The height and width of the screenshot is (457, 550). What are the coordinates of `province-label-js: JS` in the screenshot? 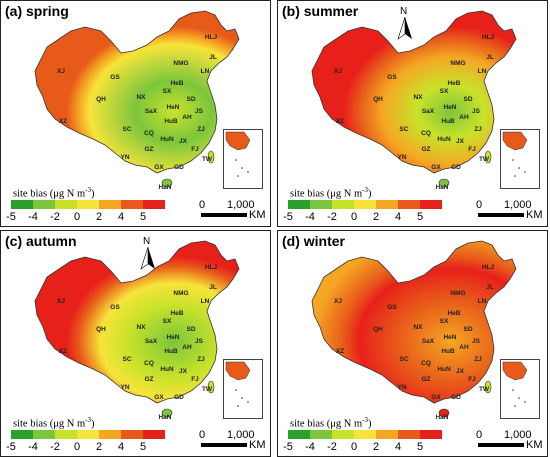 It's located at (476, 341).